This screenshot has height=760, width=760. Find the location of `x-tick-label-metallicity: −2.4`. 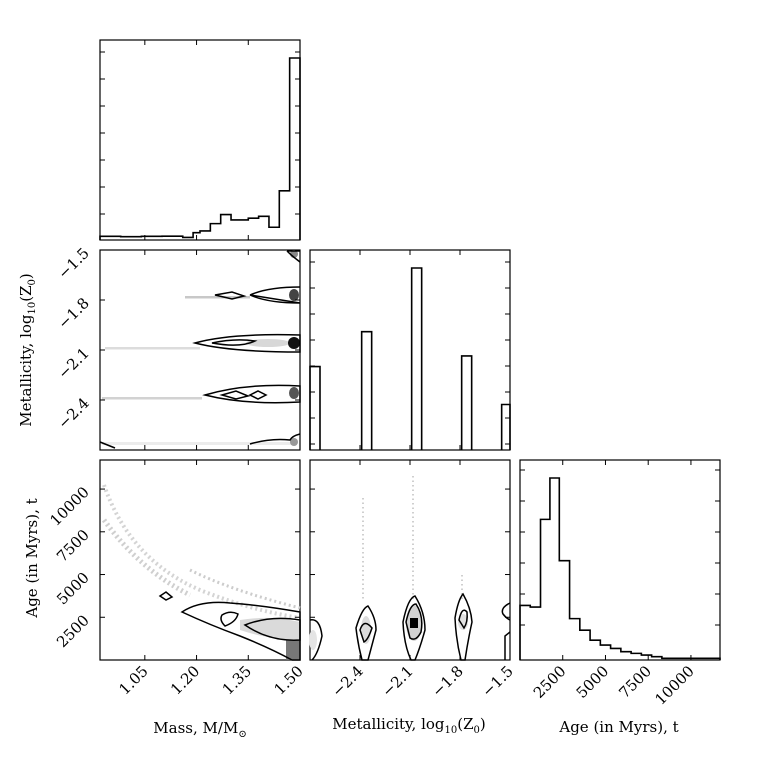

x-tick-label-metallicity: −2.4 is located at coordinates (347, 681).